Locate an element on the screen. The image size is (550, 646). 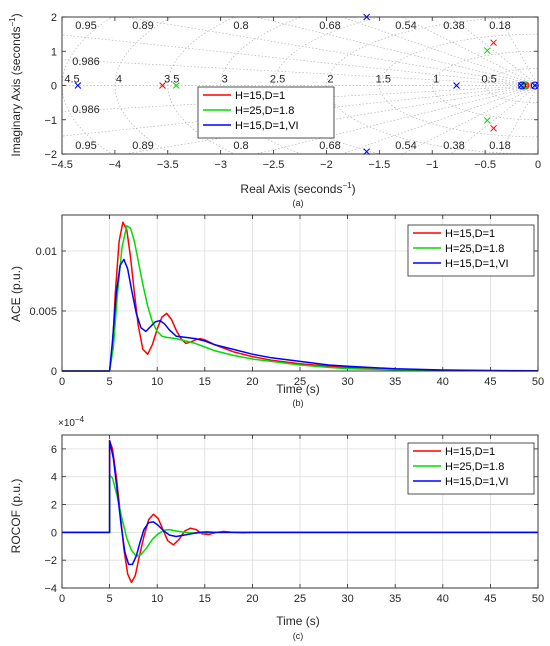
rocof-x-tick-label: 35 is located at coordinates (395, 599).